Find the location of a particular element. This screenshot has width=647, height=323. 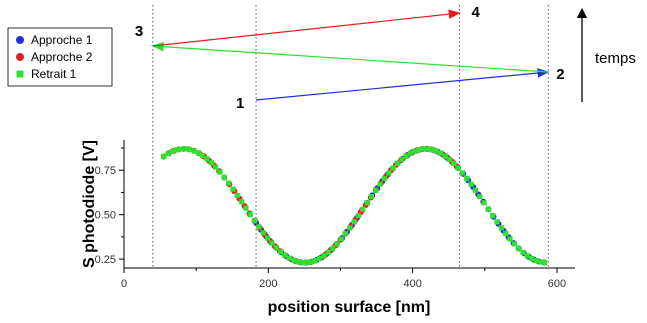

y-tick-label: 0.50 is located at coordinates (105, 216).